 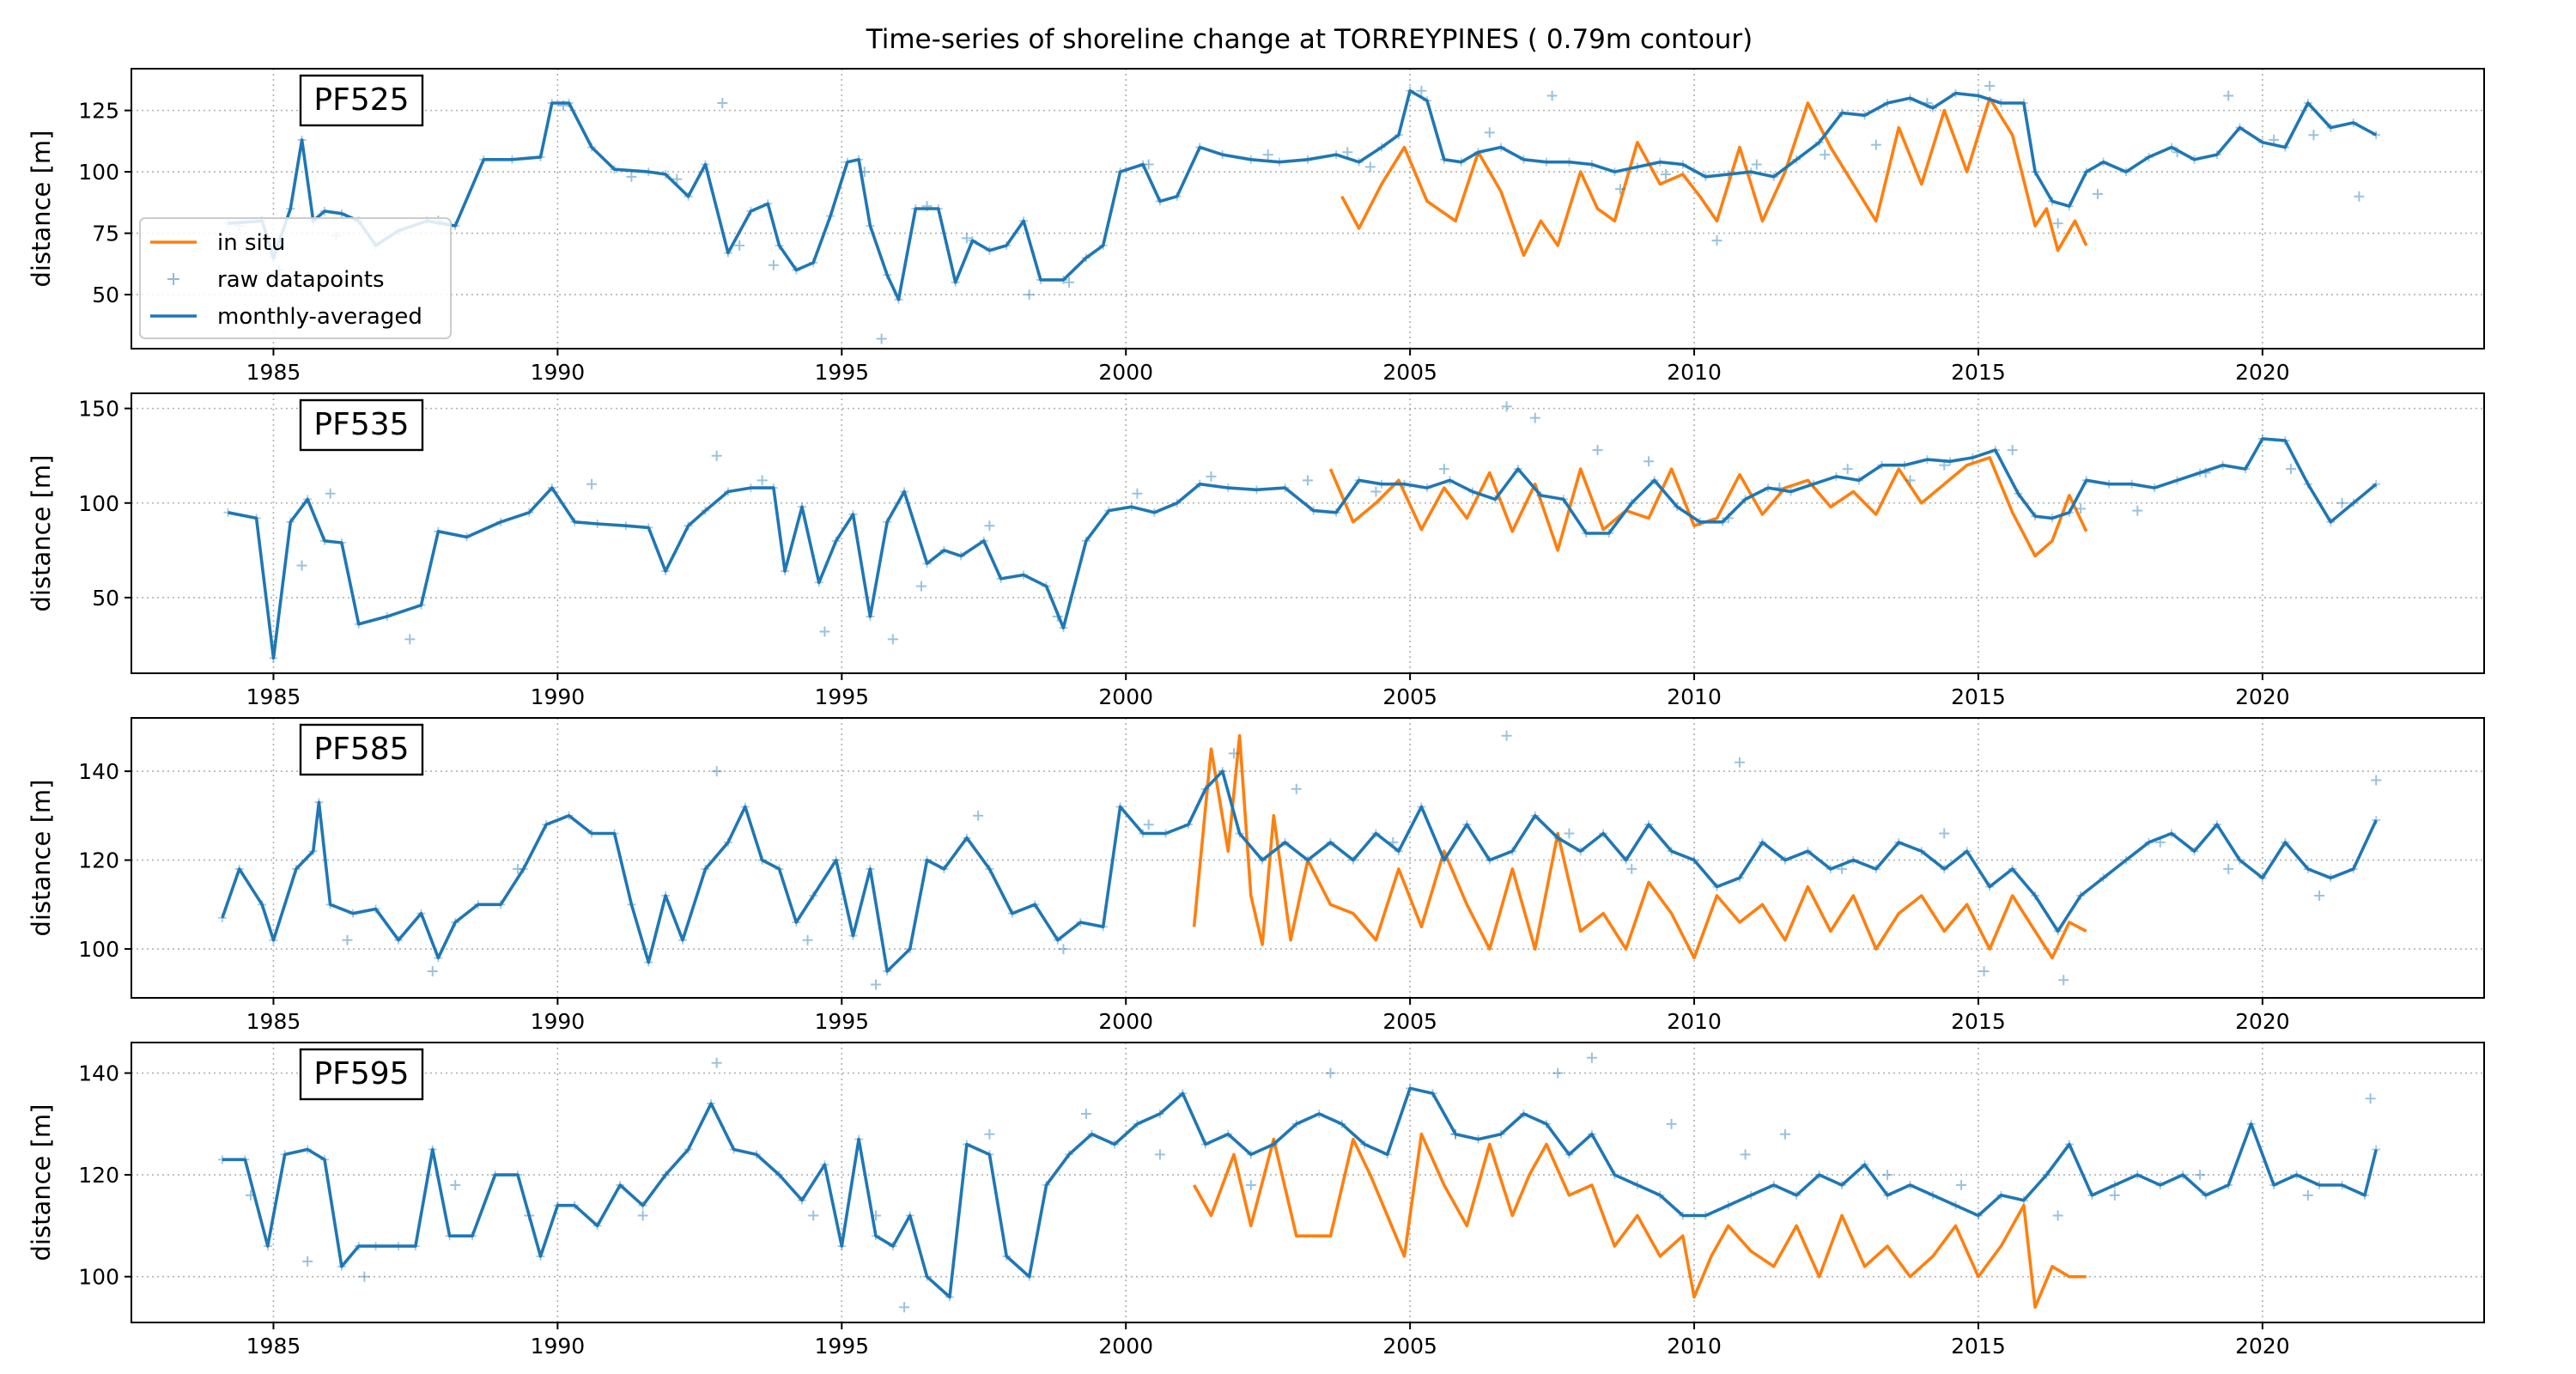 I want to click on y-tick-label: 50, so click(x=106, y=295).